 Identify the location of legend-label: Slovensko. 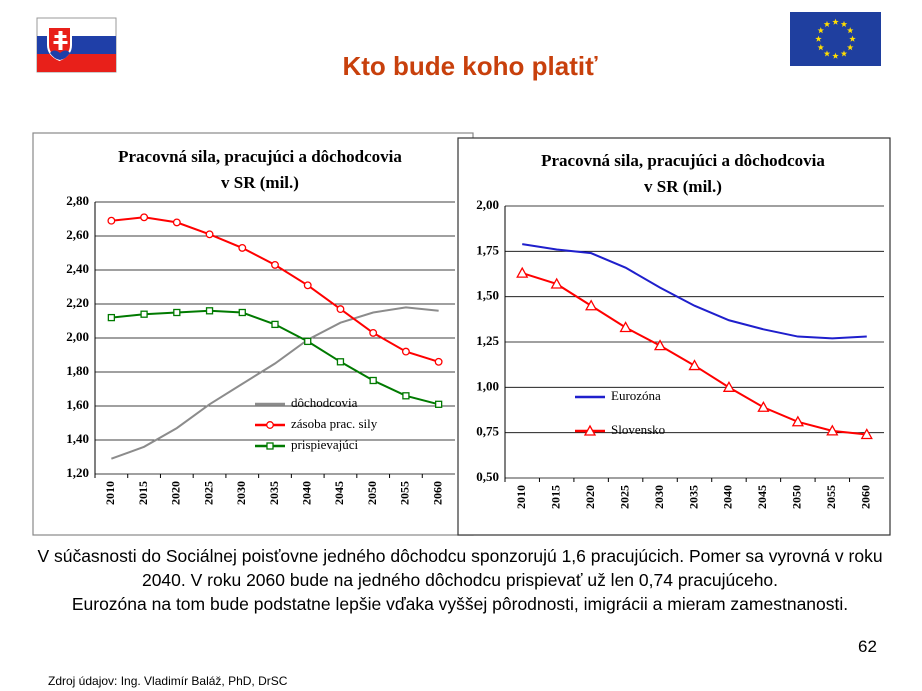
(638, 429).